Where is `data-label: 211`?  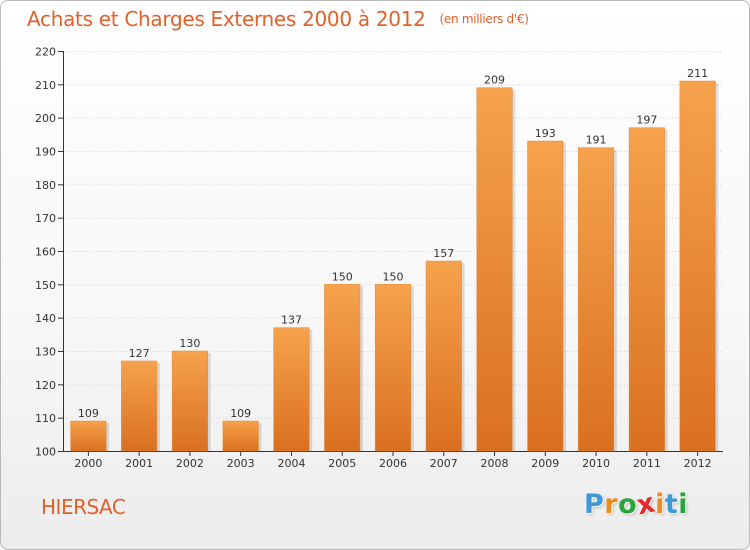
data-label: 211 is located at coordinates (697, 73).